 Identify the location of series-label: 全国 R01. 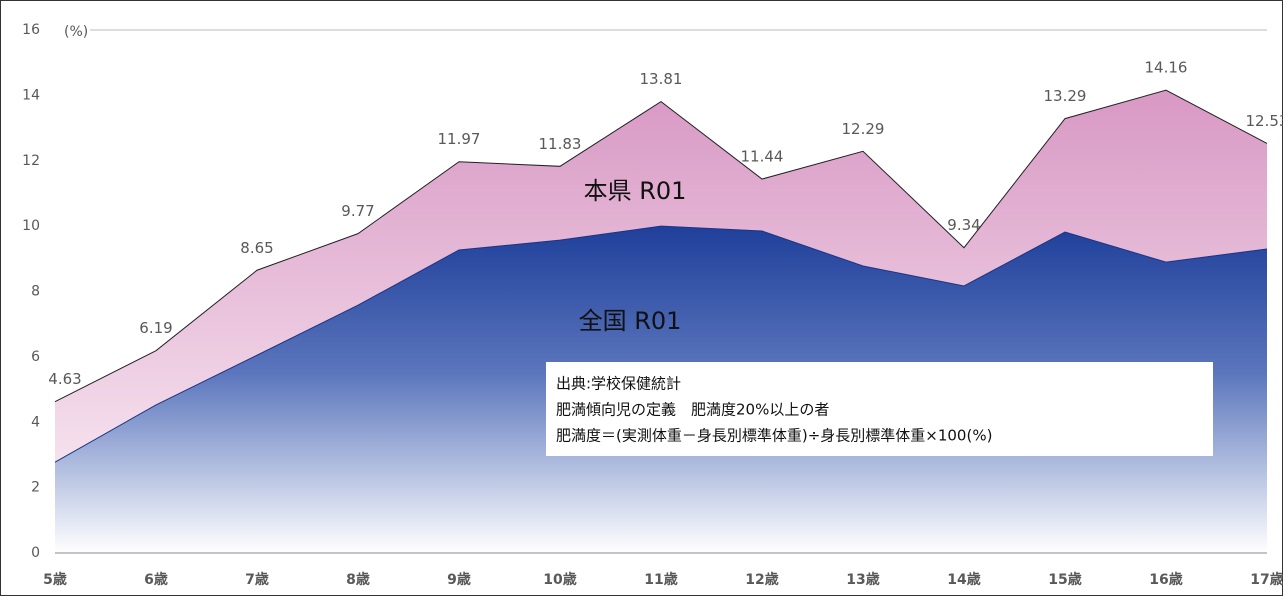
(630, 321).